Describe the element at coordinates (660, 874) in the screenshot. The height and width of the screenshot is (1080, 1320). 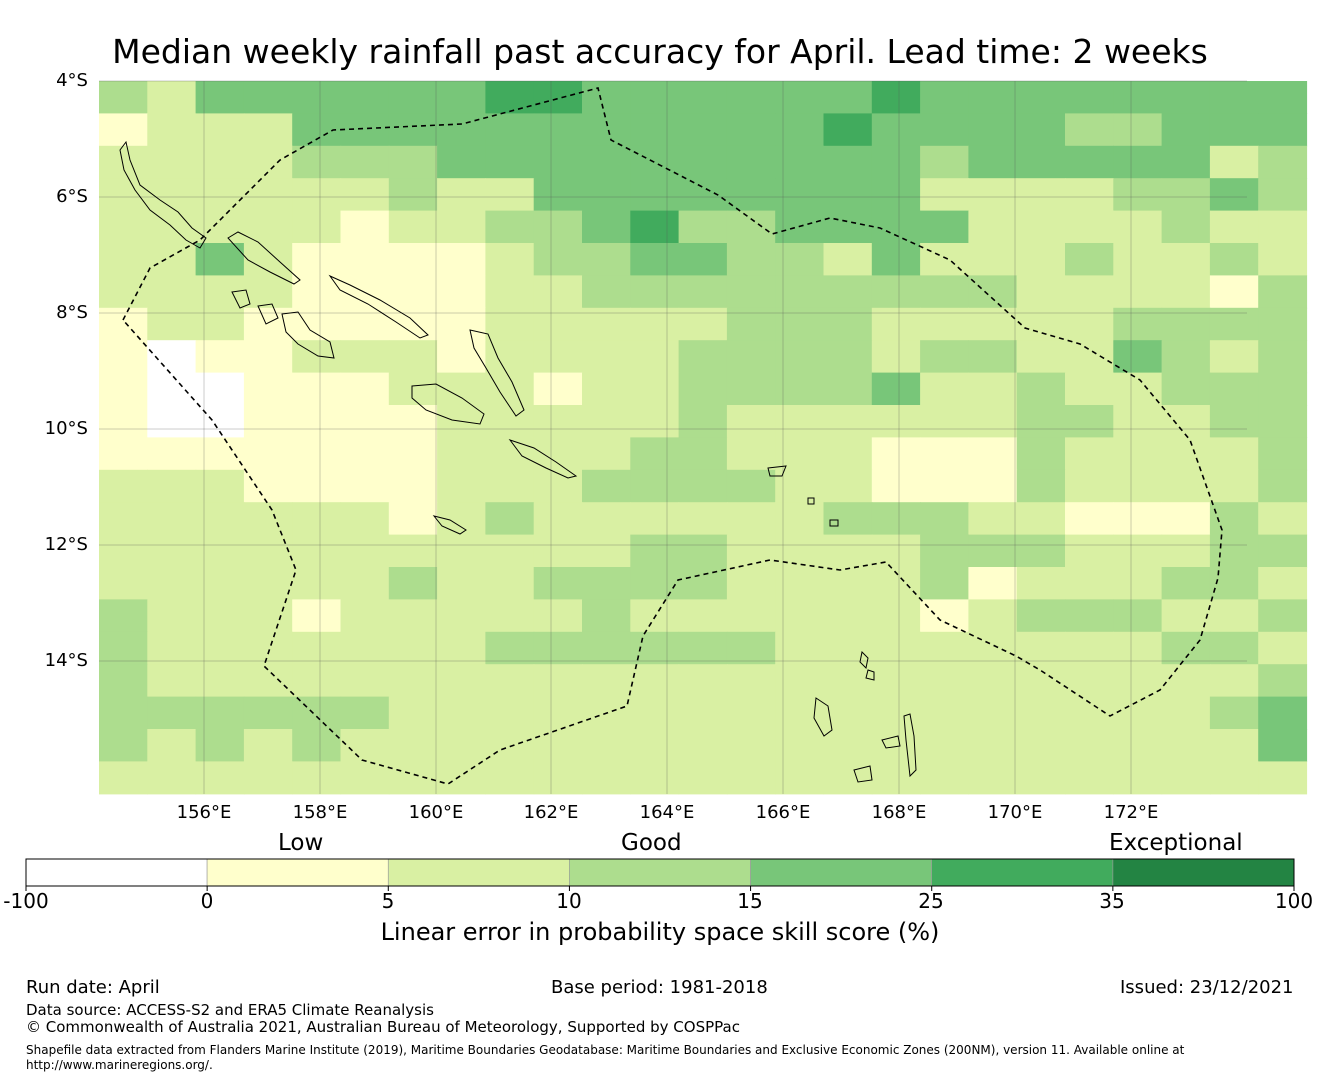
I see `colorbar` at that location.